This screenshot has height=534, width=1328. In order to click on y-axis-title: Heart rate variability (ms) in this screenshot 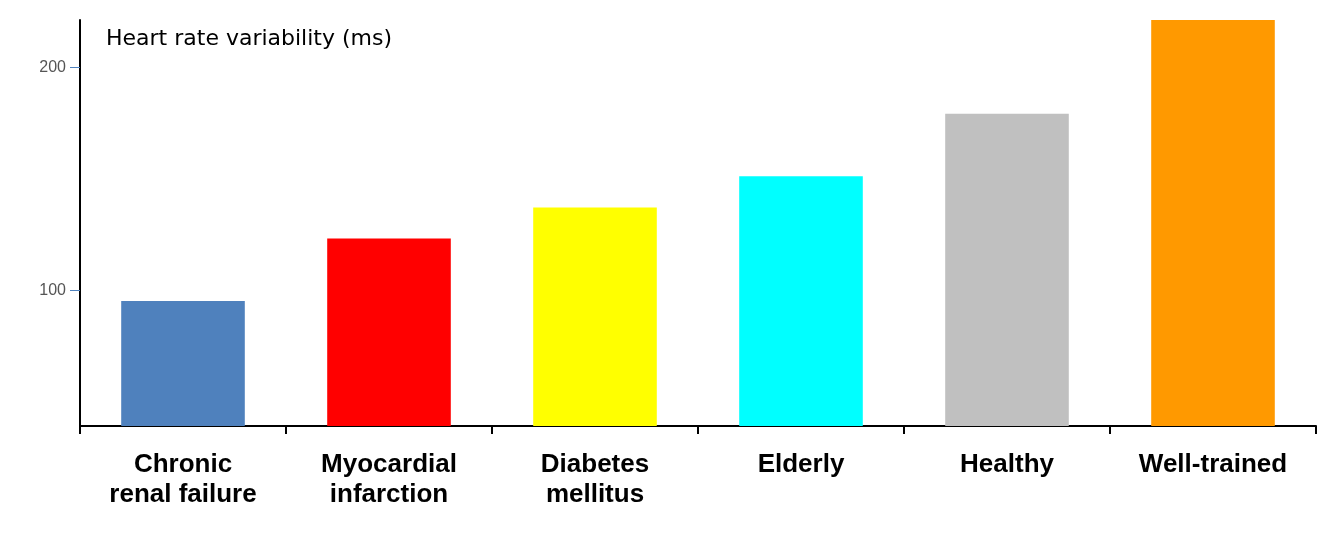, I will do `click(249, 37)`.